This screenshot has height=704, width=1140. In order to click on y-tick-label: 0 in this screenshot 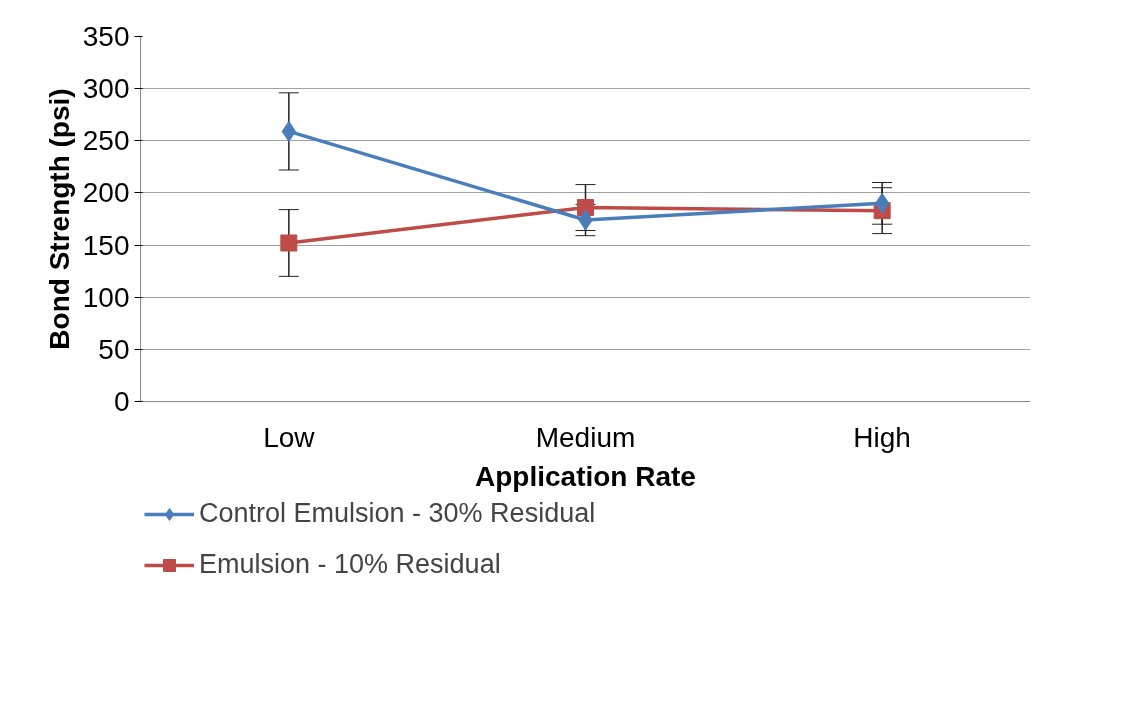, I will do `click(121, 401)`.